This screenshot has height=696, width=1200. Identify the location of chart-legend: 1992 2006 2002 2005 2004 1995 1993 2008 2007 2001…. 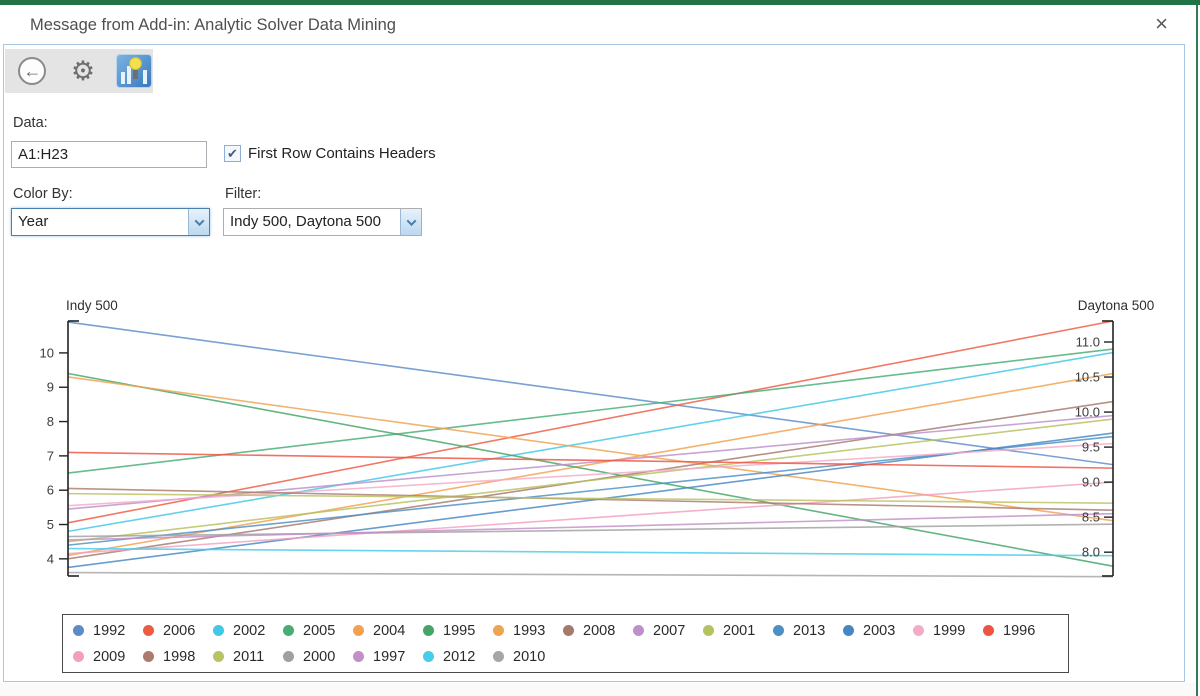
(565, 643).